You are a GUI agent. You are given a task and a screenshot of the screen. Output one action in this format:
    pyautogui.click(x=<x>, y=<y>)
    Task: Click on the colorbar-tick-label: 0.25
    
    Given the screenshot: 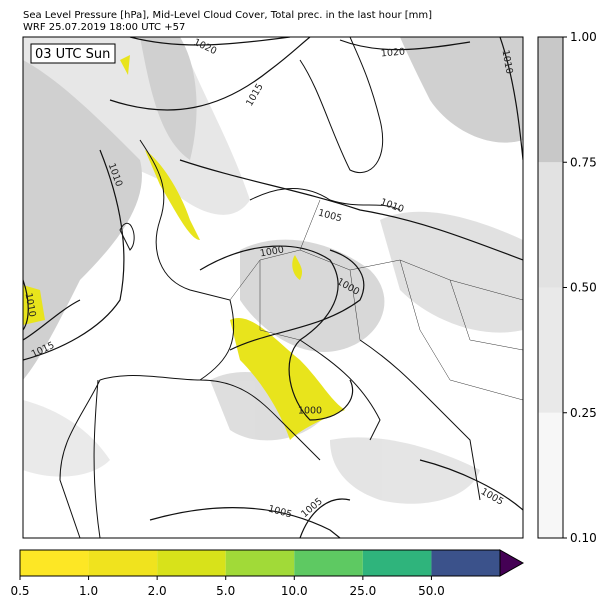 What is the action you would take?
    pyautogui.click(x=583, y=413)
    